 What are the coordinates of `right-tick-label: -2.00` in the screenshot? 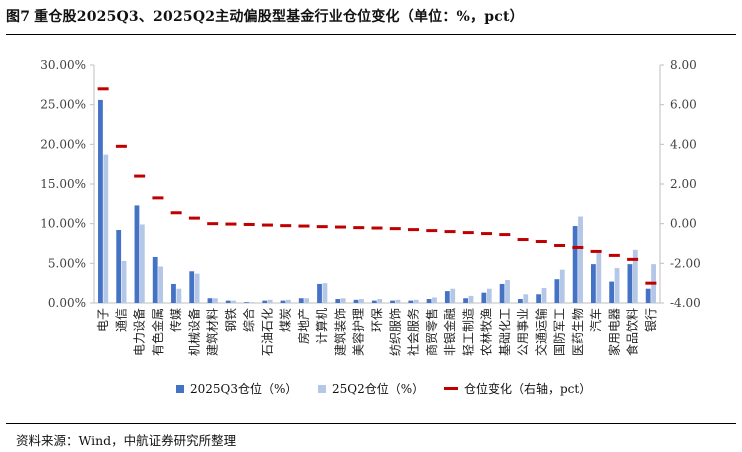 It's located at (685, 263).